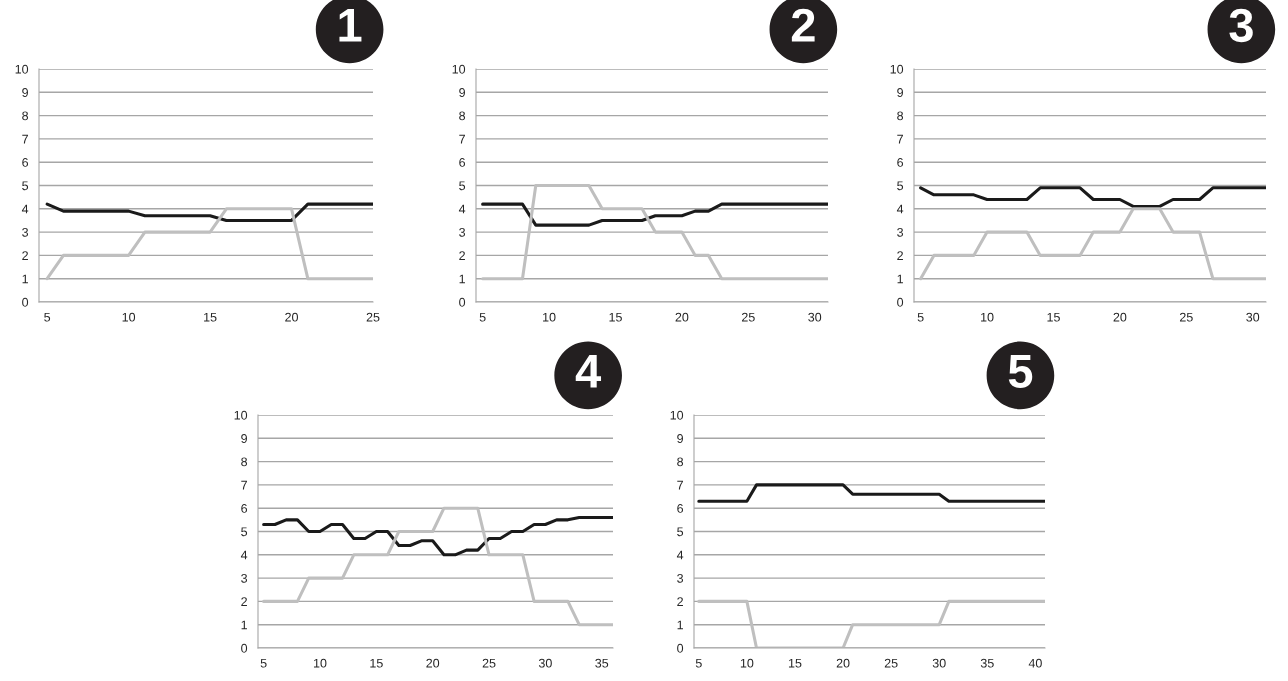  What do you see at coordinates (1020, 372) in the screenshot?
I see `chart-title: 5` at bounding box center [1020, 372].